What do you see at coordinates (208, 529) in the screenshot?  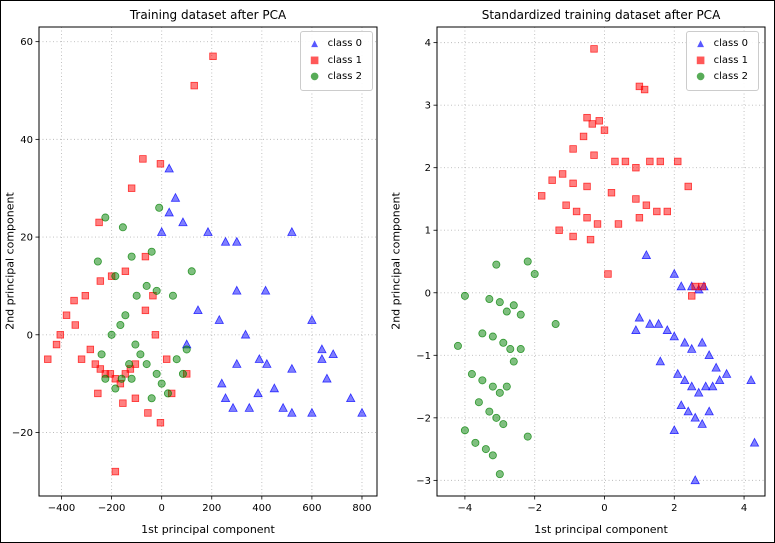 I see `x-axis-label: 1st principal component` at bounding box center [208, 529].